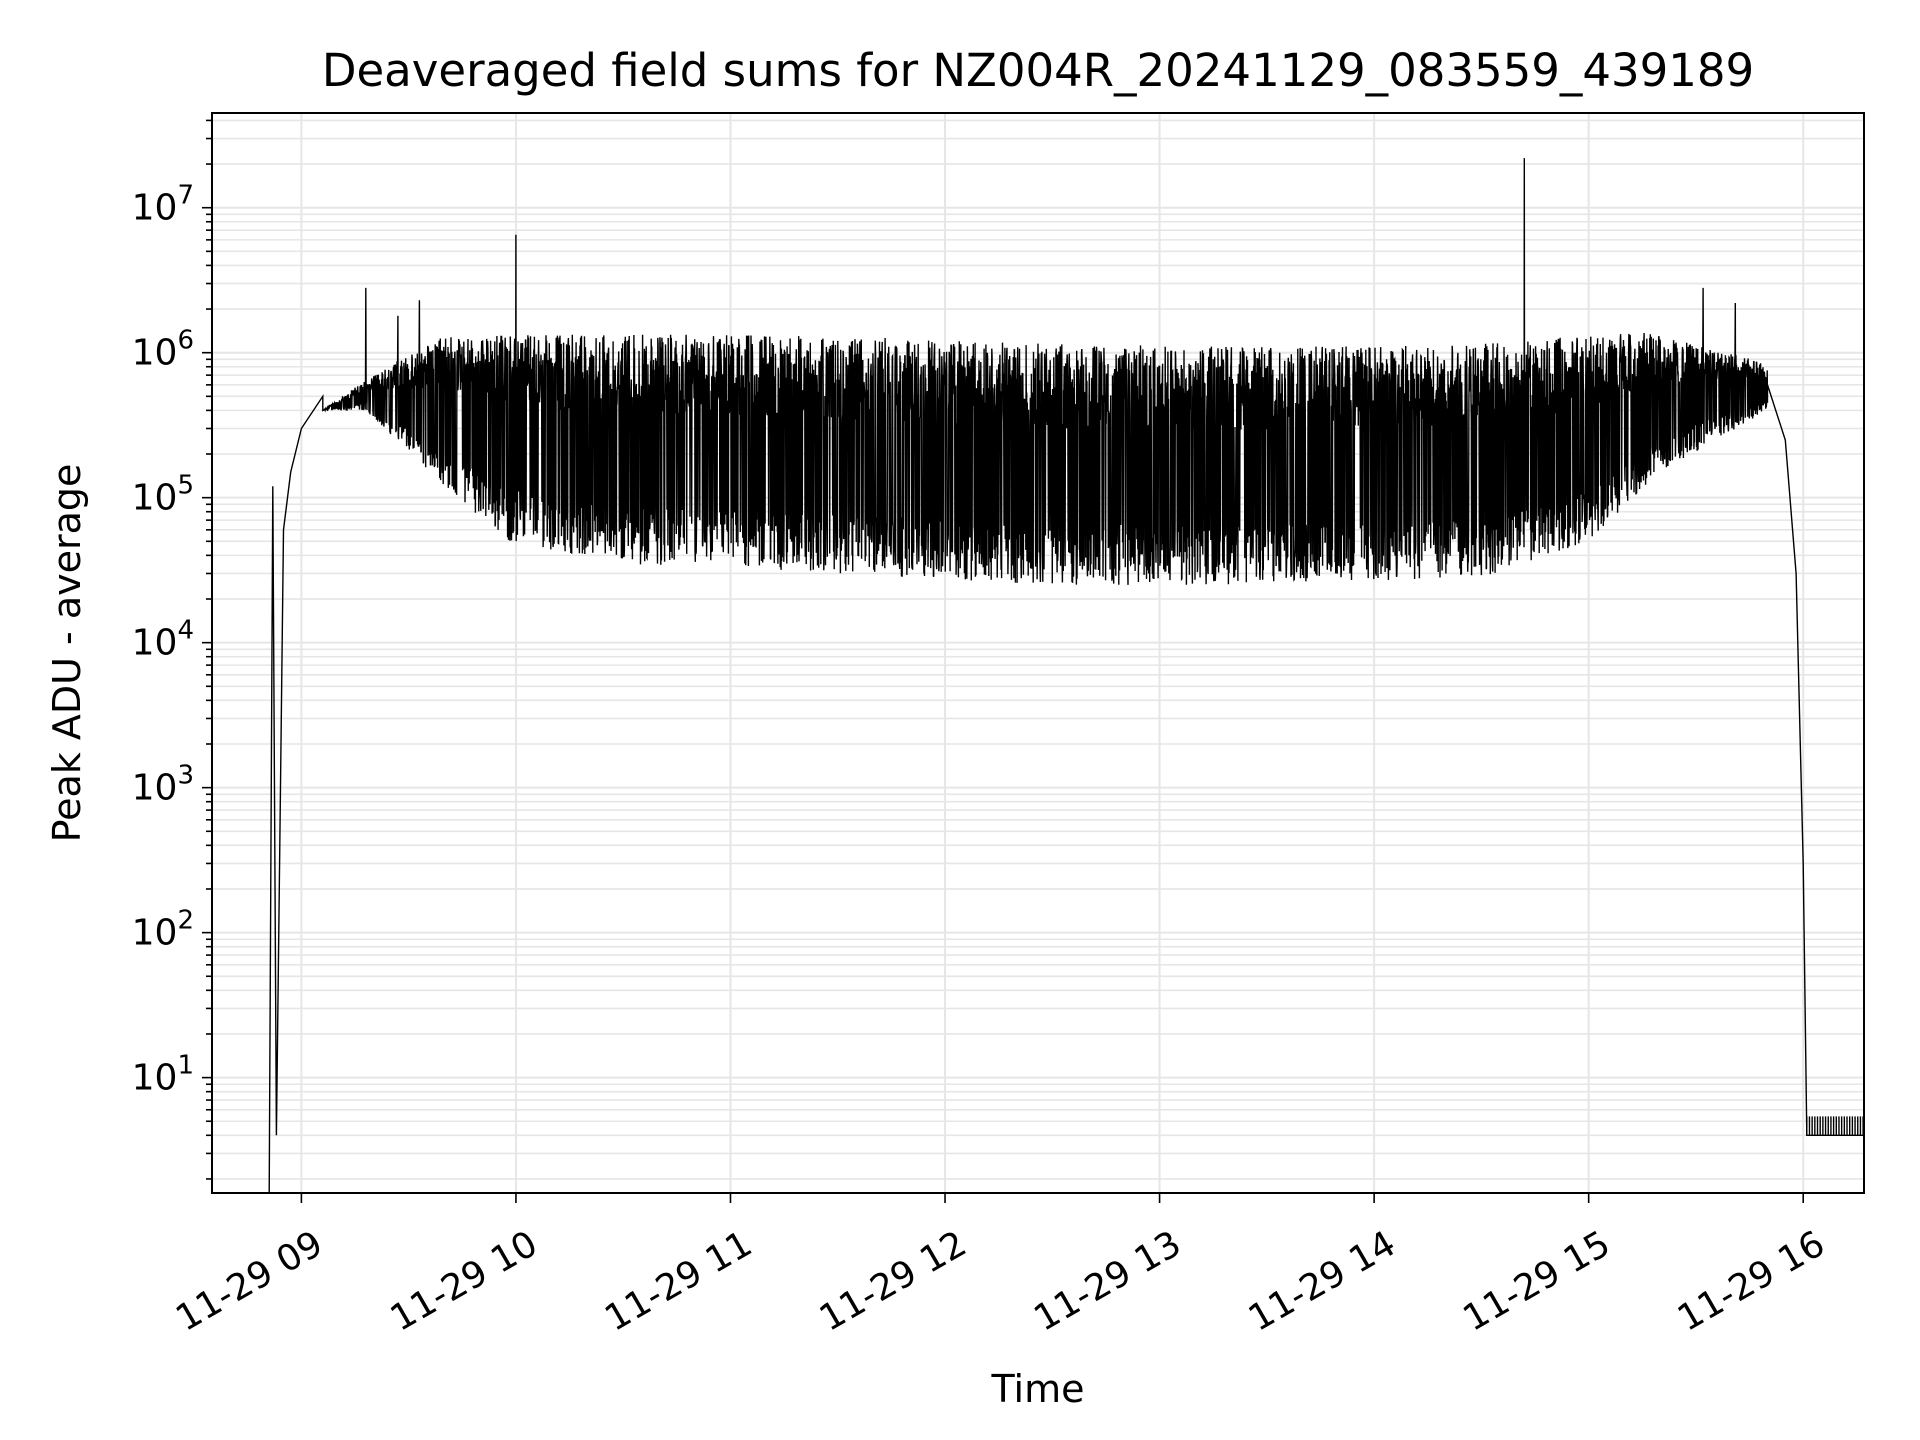  What do you see at coordinates (1107, 1281) in the screenshot?
I see `x-tick-label: 11-29 13` at bounding box center [1107, 1281].